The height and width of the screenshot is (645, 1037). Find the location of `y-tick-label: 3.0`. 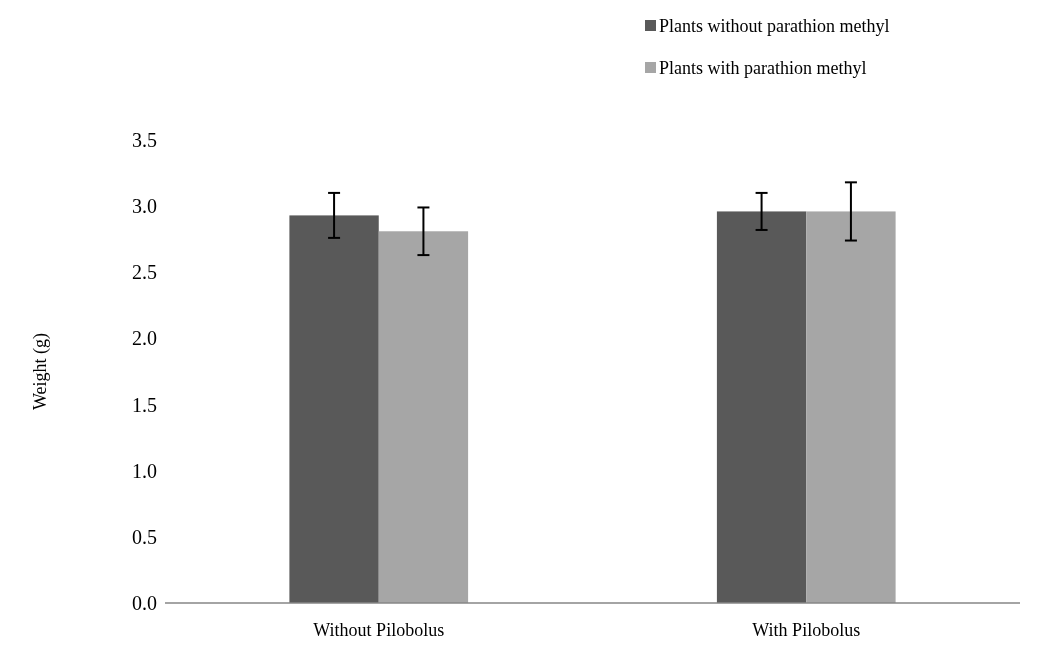

y-tick-label: 3.0 is located at coordinates (144, 206).